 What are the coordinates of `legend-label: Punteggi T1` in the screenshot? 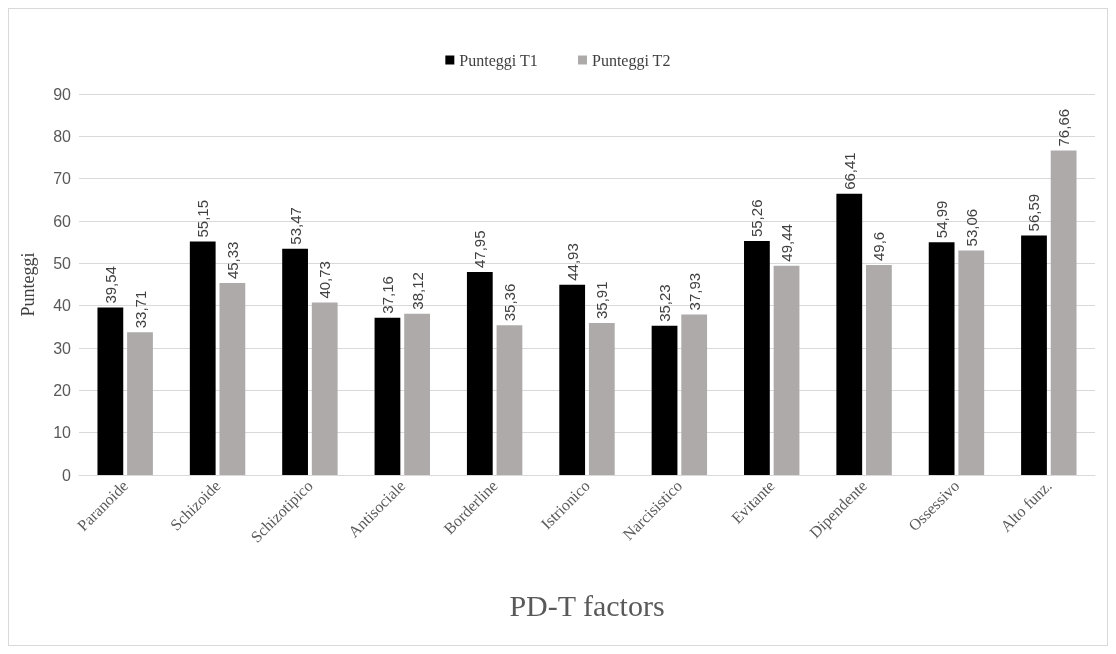 It's located at (498, 60).